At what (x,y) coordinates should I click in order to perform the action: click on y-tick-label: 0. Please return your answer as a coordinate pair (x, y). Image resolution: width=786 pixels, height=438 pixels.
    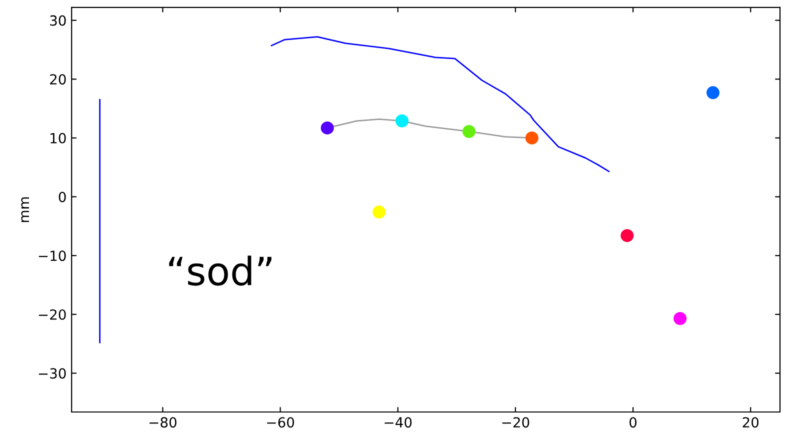
    Looking at the image, I should click on (62, 197).